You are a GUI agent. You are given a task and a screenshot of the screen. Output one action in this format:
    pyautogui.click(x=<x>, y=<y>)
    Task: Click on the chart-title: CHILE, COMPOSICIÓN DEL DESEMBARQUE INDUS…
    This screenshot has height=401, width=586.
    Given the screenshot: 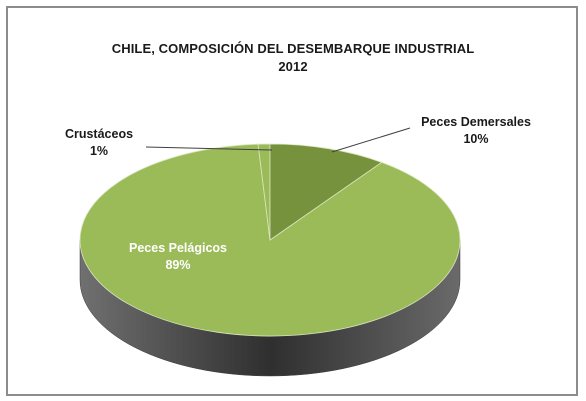 What is the action you would take?
    pyautogui.click(x=293, y=48)
    